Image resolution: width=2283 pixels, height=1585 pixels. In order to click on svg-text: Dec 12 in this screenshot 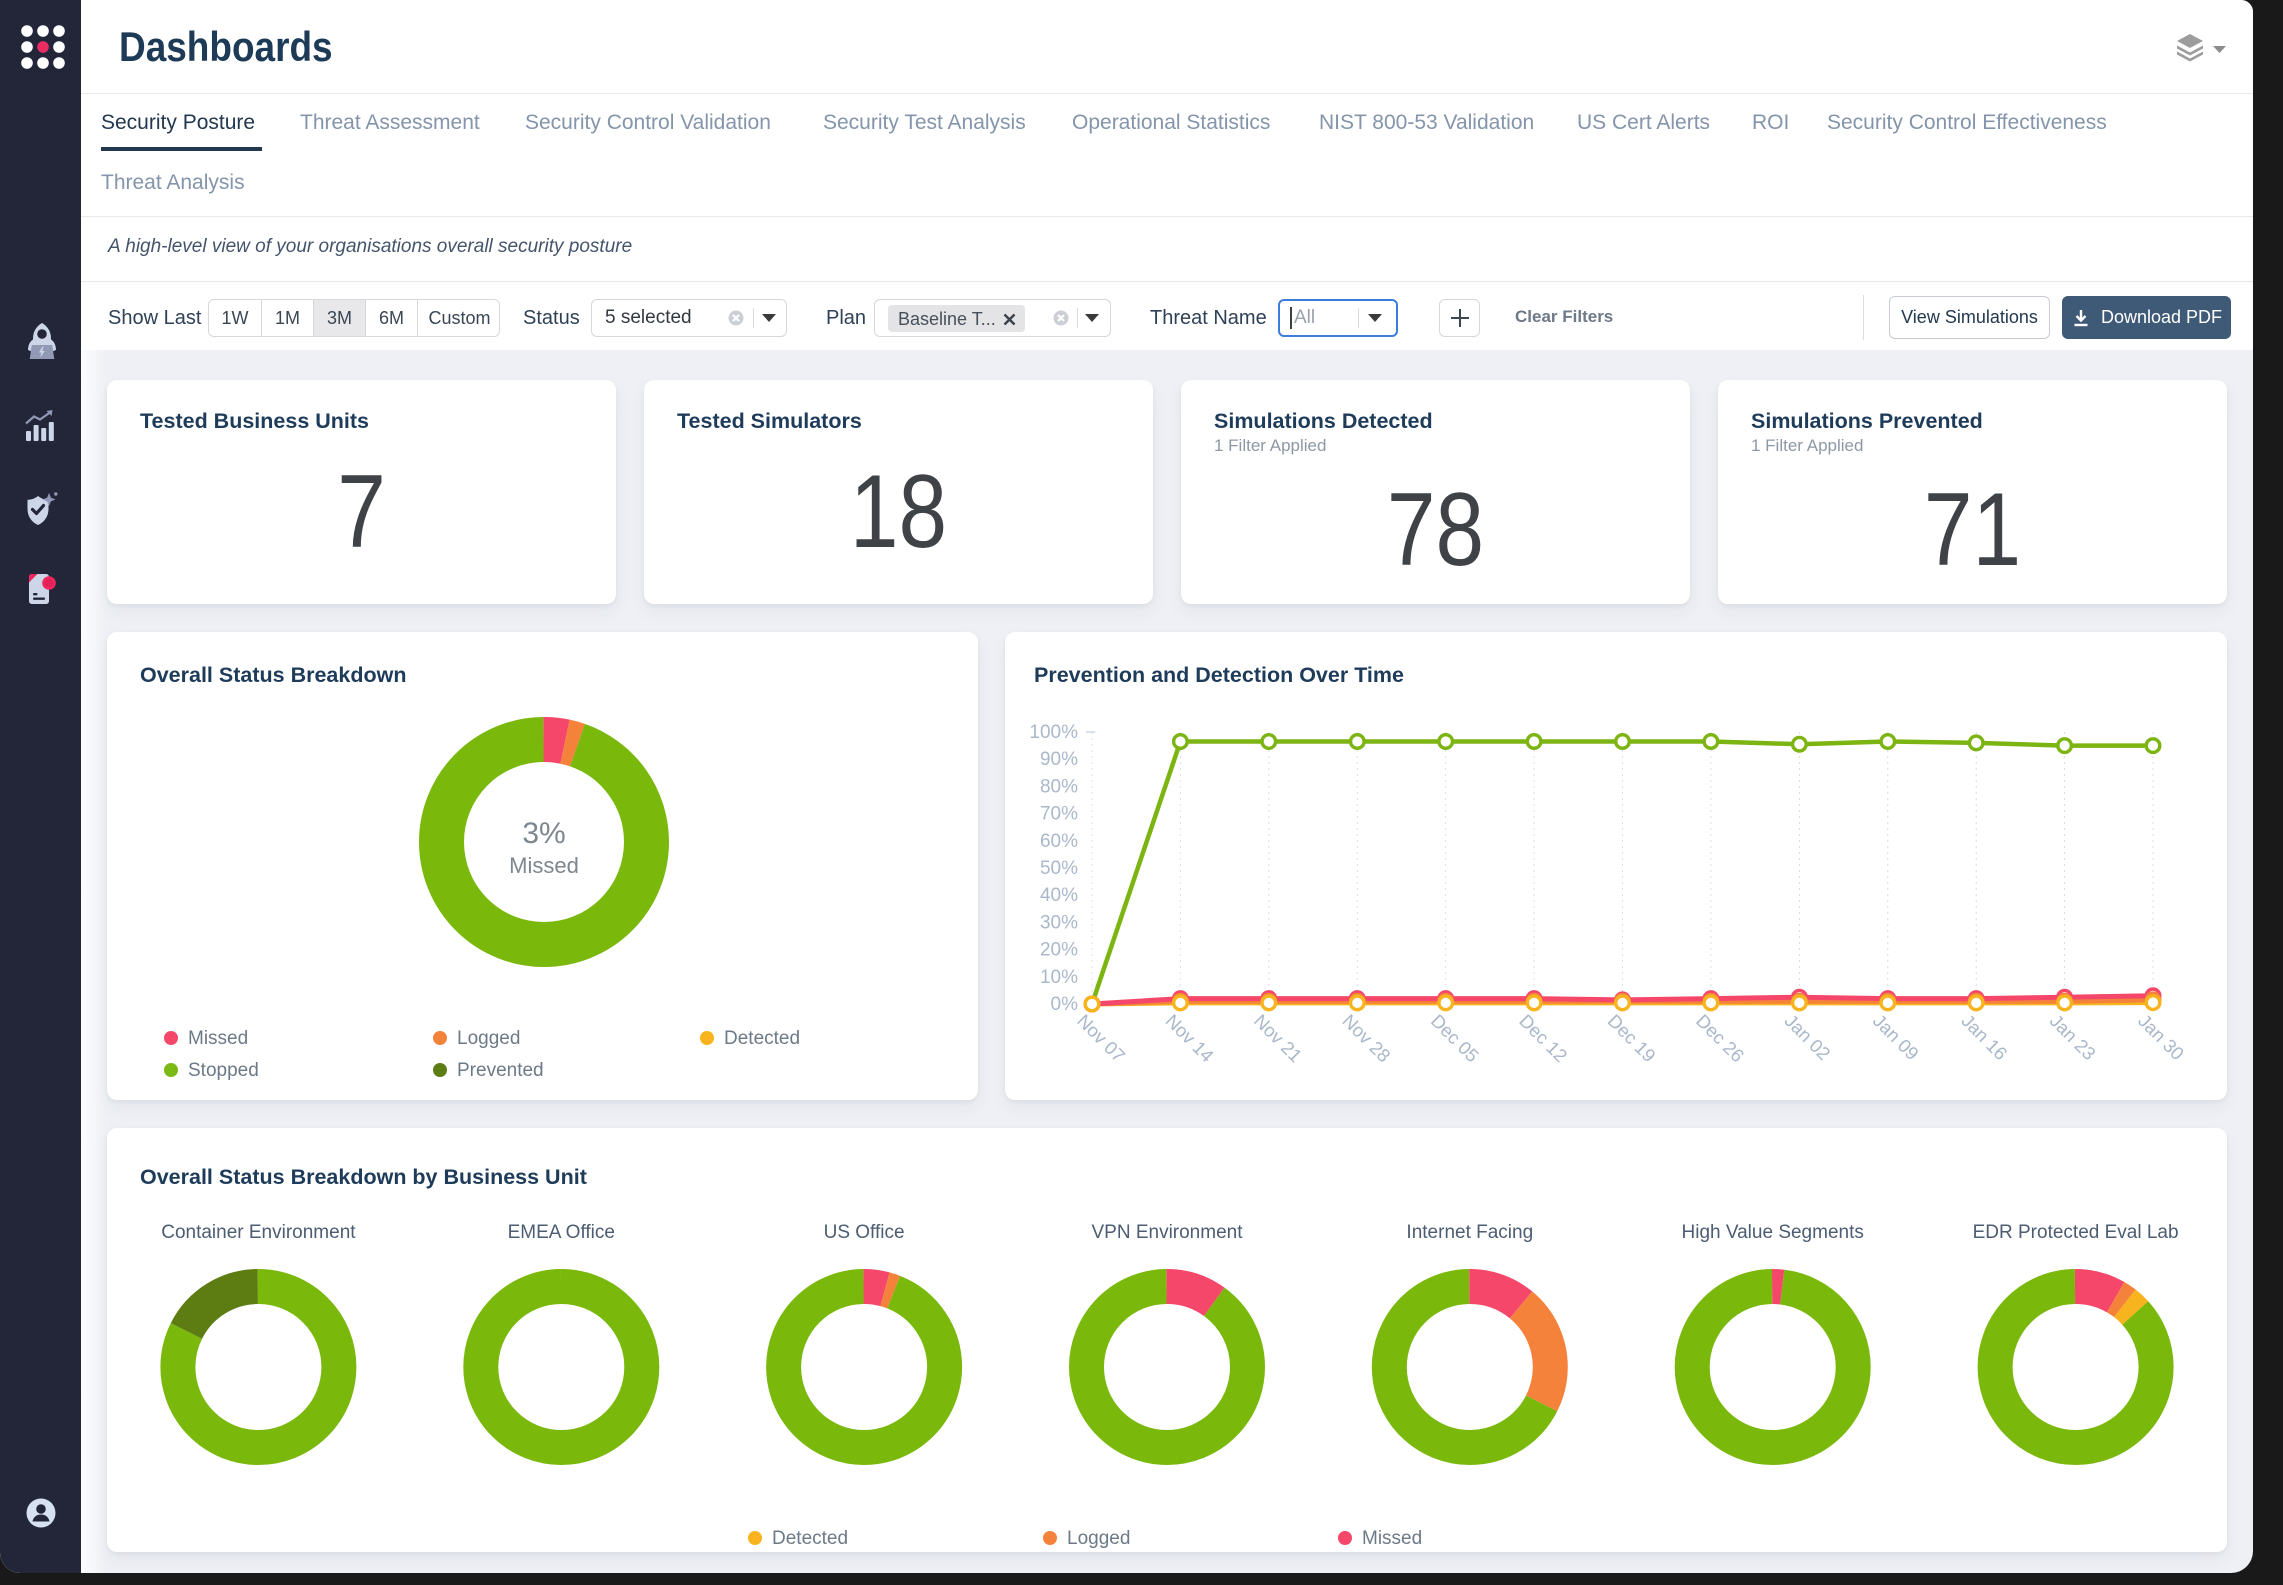, I will do `click(1543, 1038)`.